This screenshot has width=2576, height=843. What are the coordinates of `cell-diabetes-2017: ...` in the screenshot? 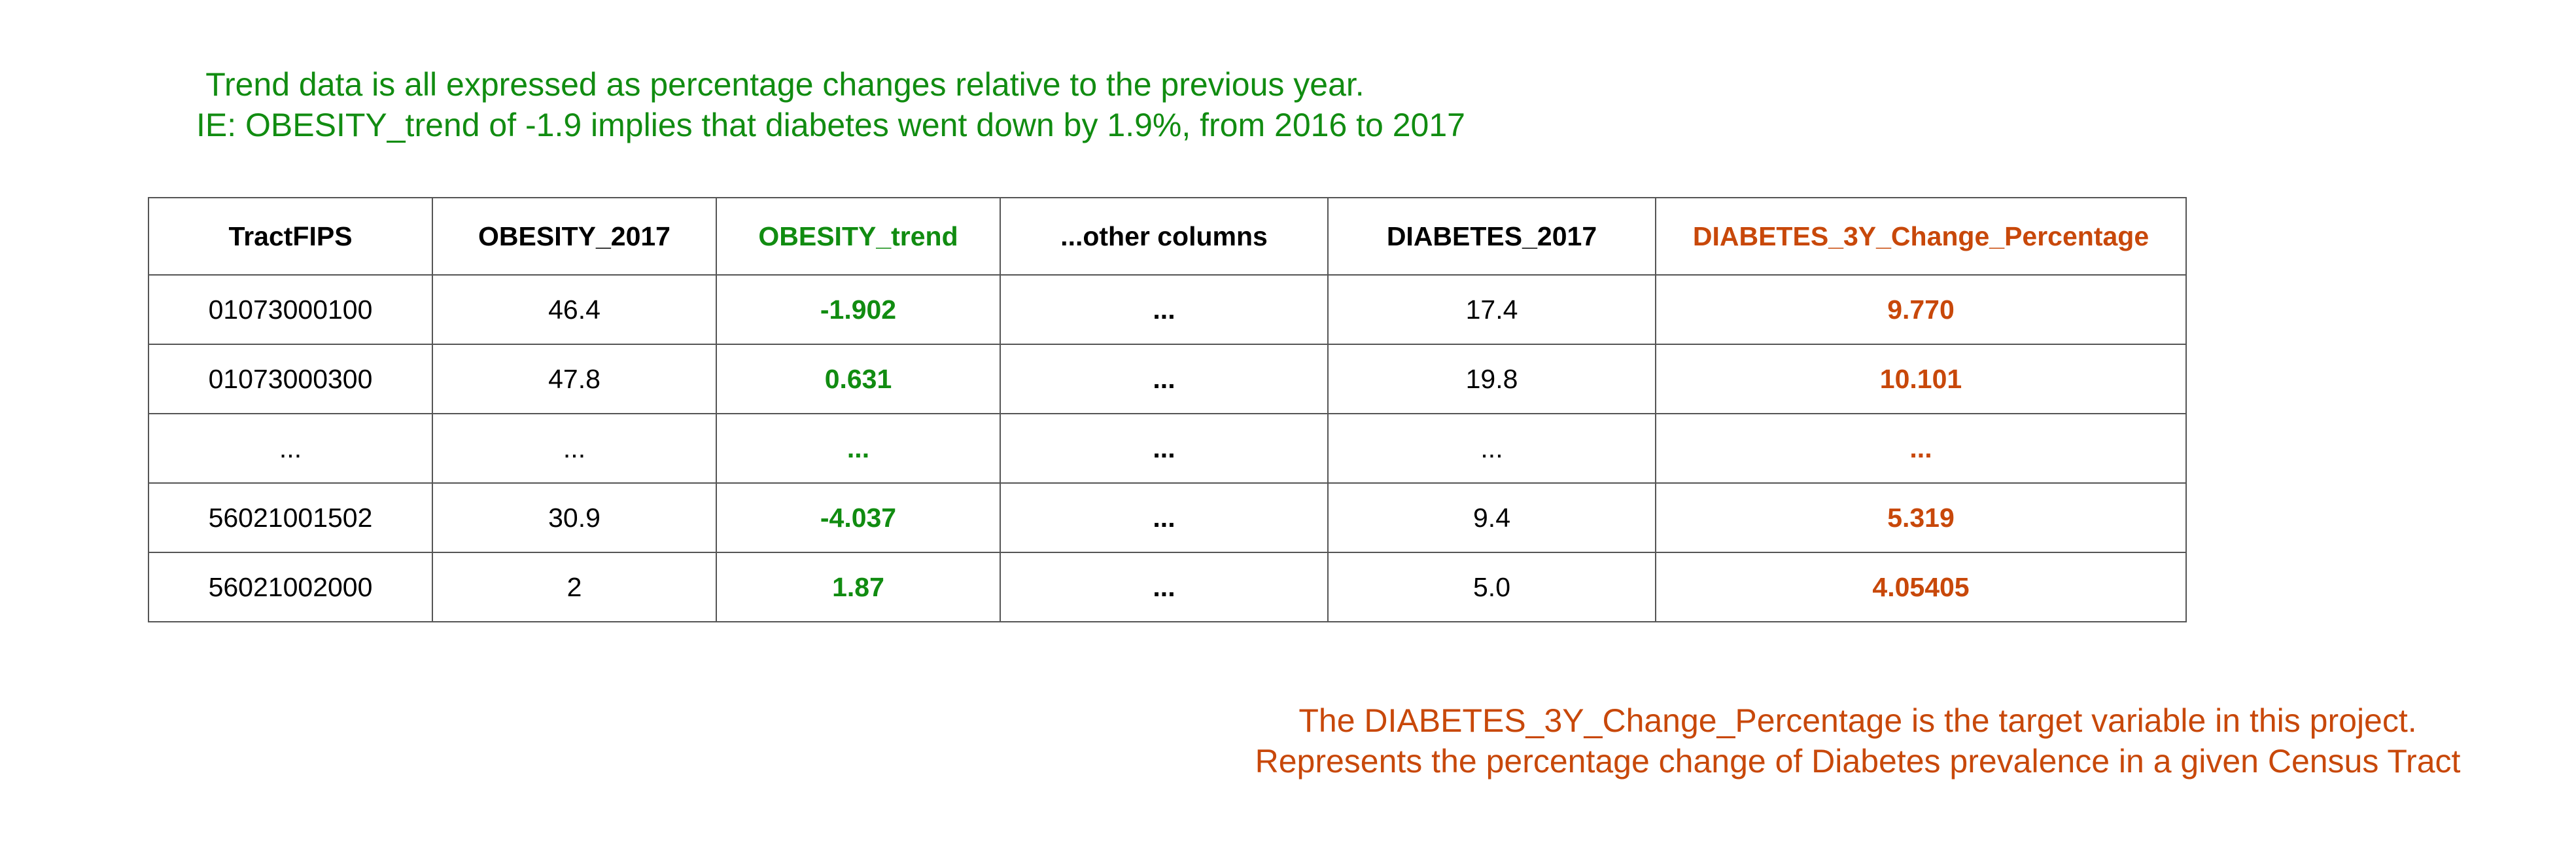 It's located at (1491, 448).